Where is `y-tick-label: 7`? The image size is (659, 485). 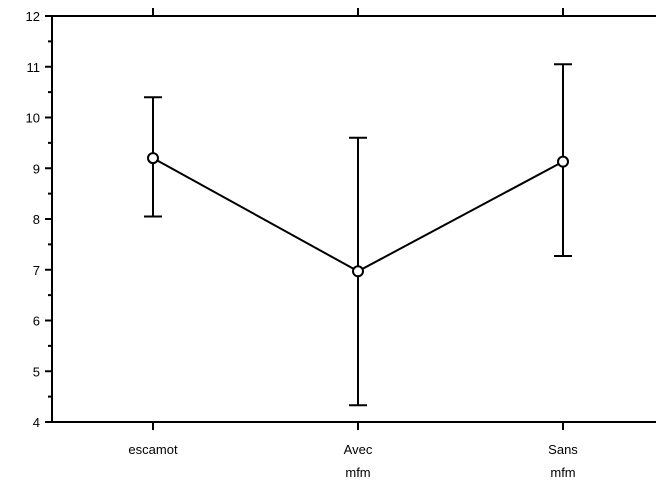
y-tick-label: 7 is located at coordinates (36, 270).